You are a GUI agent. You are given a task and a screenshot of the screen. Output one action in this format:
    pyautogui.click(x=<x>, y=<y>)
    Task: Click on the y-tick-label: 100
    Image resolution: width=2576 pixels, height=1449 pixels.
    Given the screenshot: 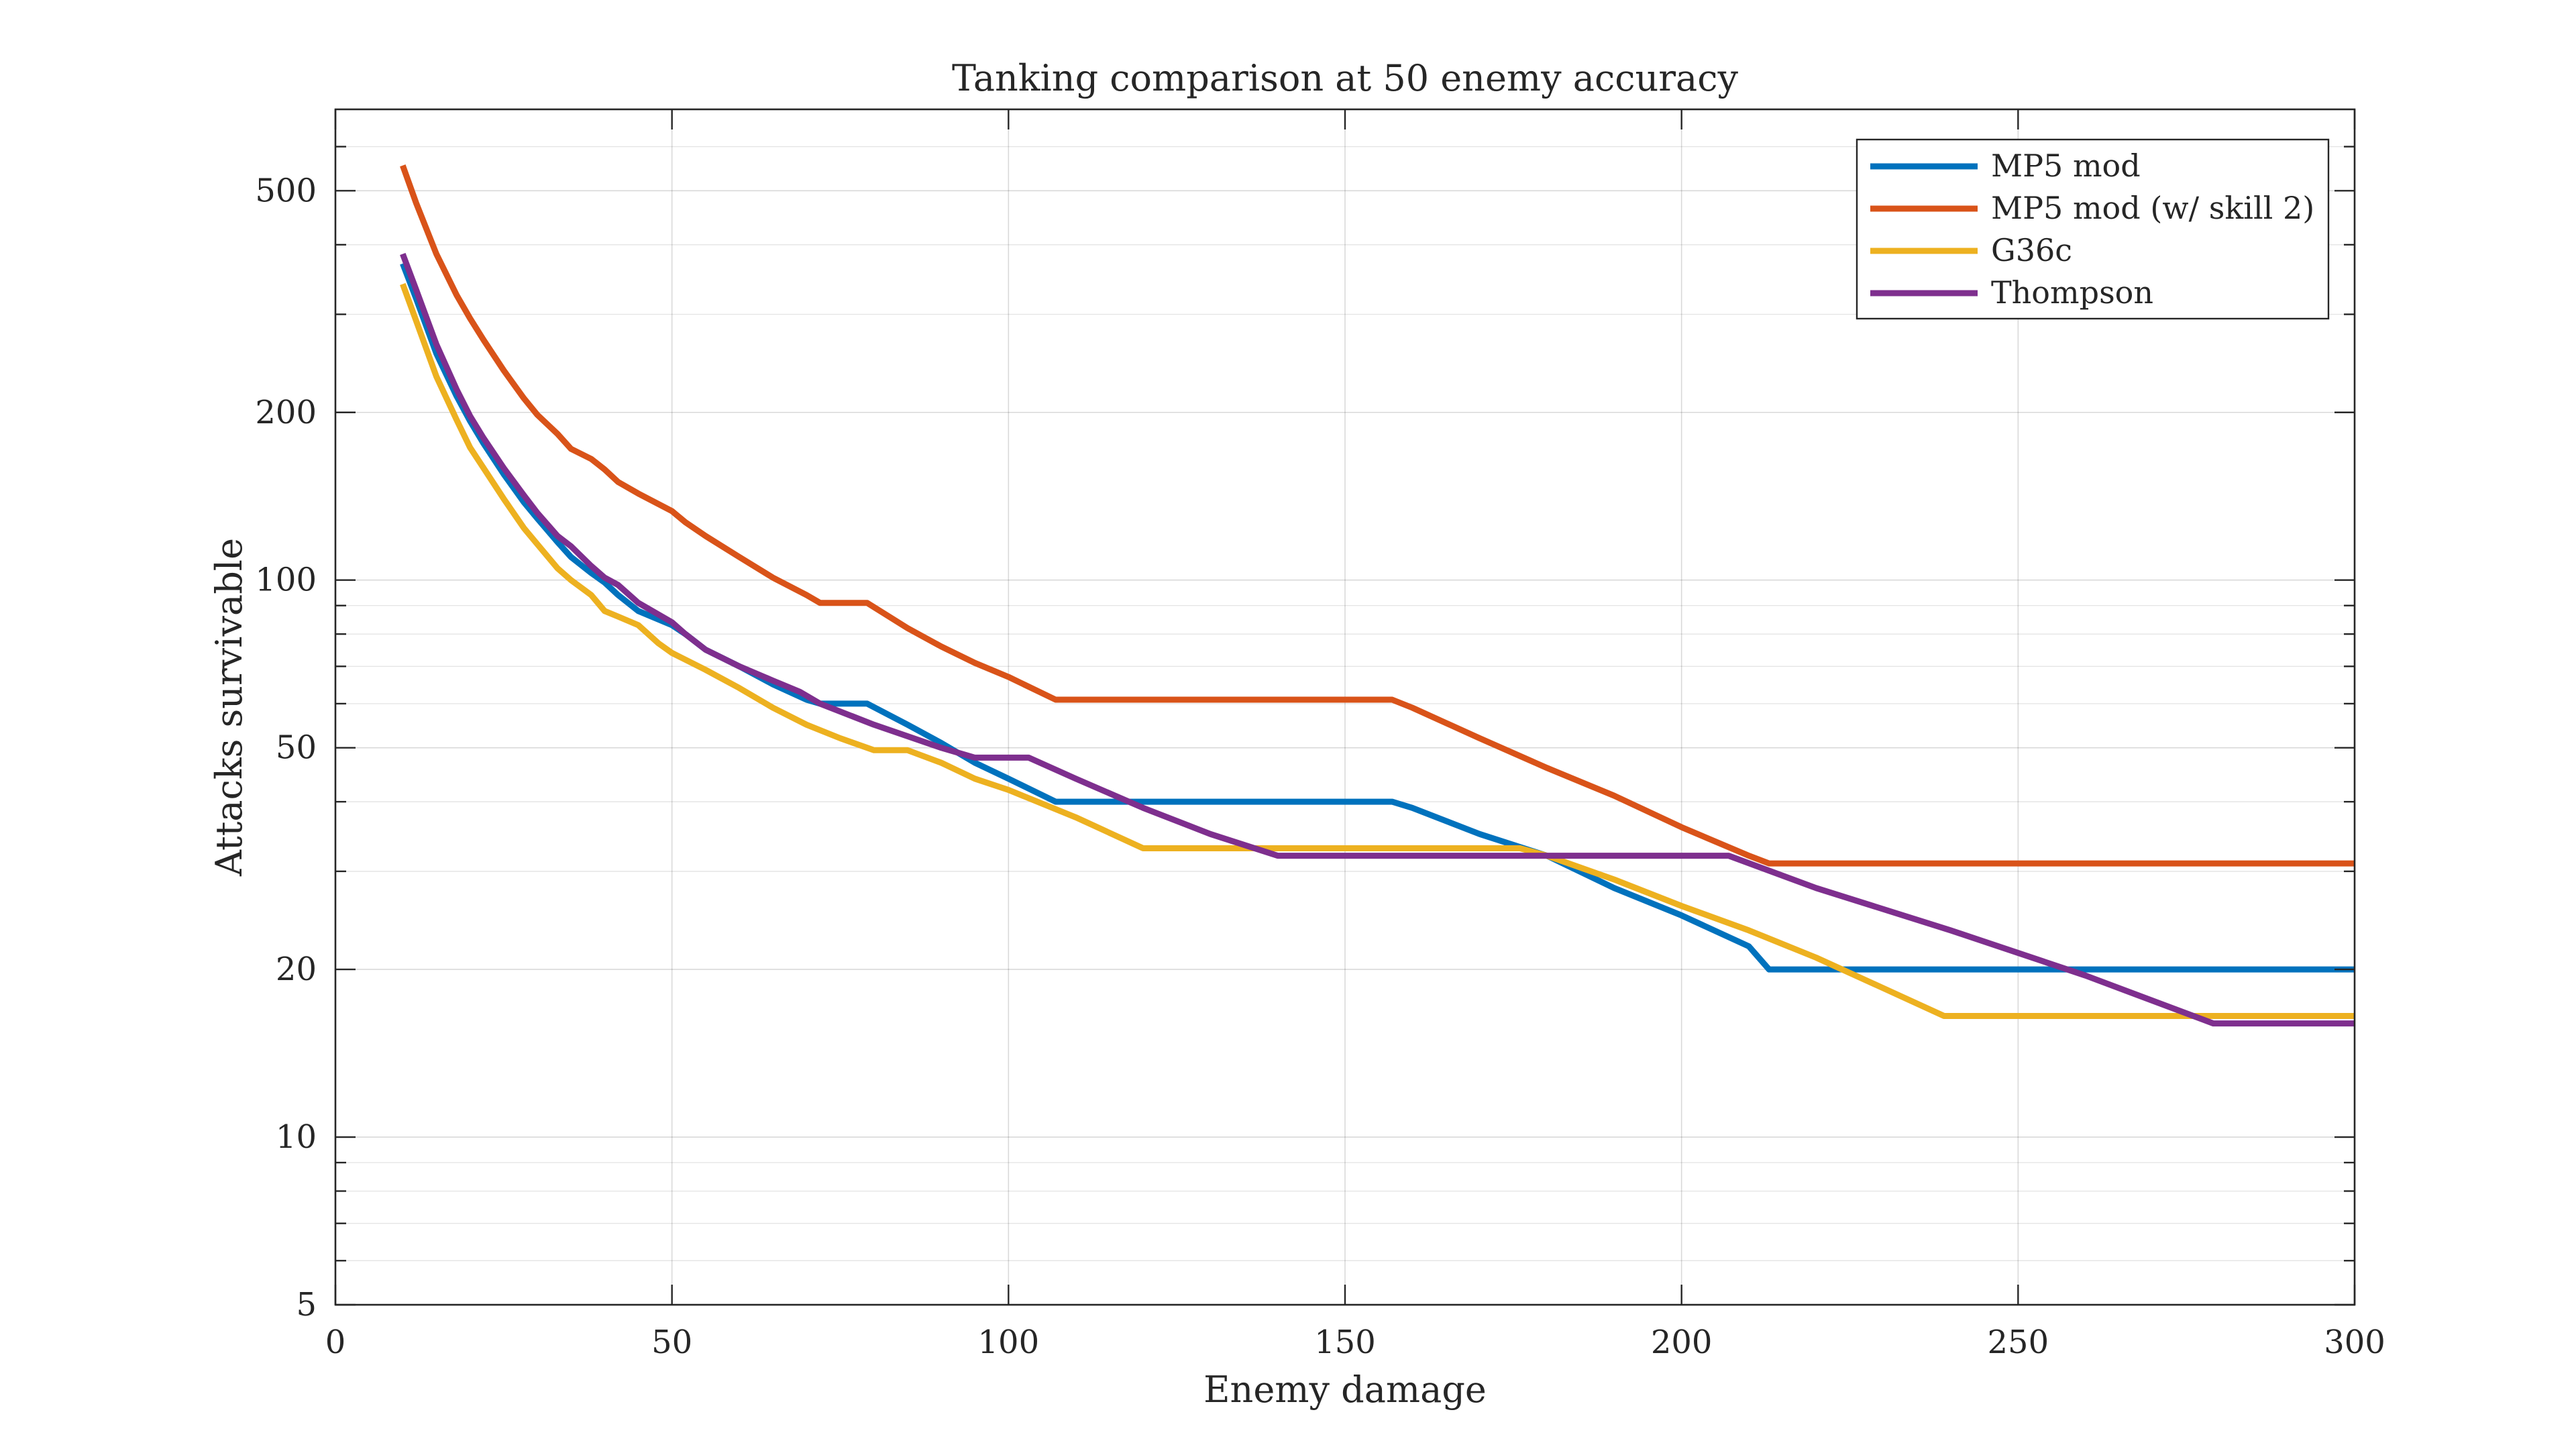 What is the action you would take?
    pyautogui.click(x=286, y=580)
    